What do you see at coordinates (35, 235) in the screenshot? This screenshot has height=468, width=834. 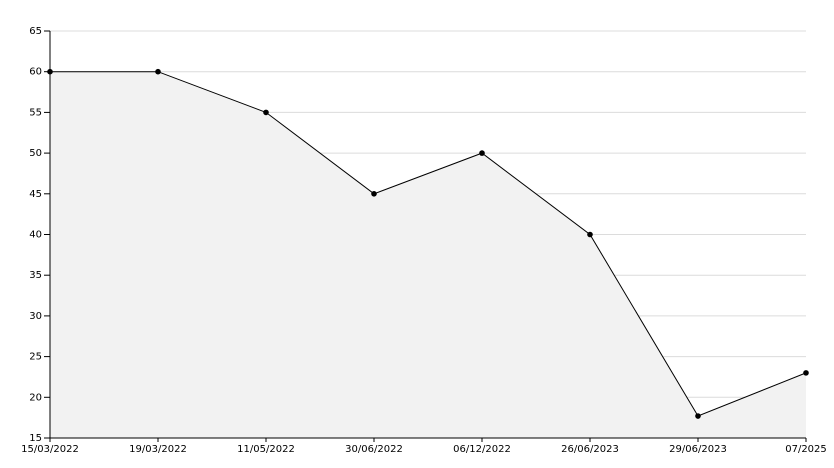 I see `y-tick-label: 40` at bounding box center [35, 235].